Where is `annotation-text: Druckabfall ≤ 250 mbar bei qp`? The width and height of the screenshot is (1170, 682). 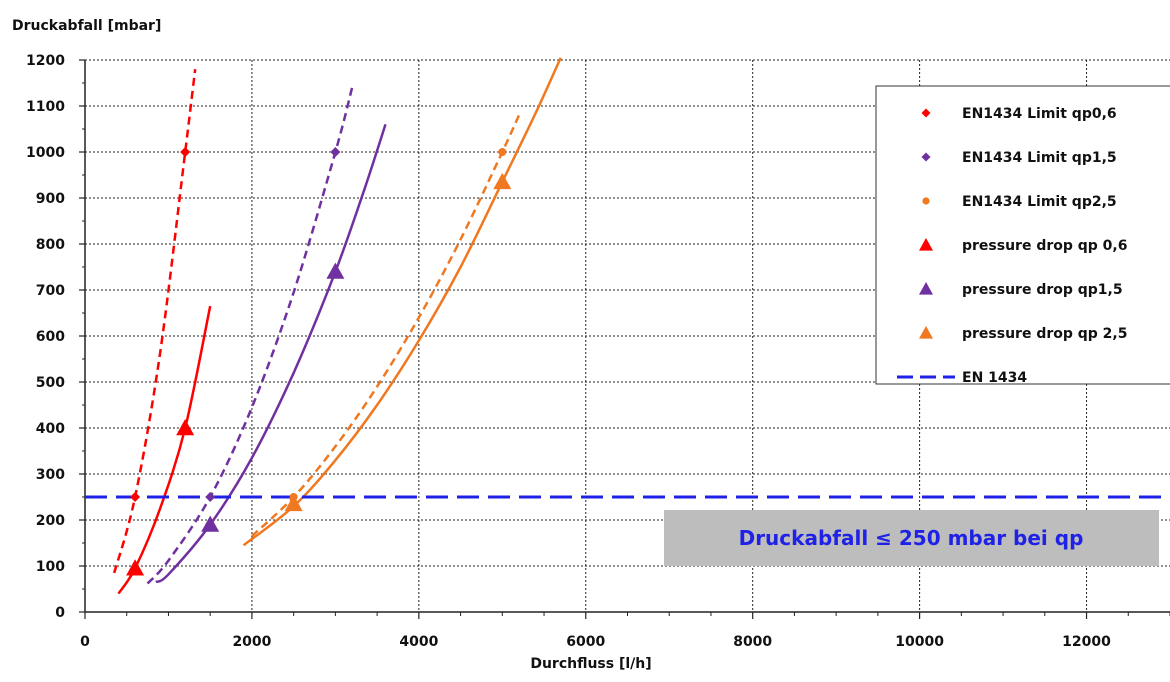 annotation-text: Druckabfall ≤ 250 mbar bei qp is located at coordinates (911, 538).